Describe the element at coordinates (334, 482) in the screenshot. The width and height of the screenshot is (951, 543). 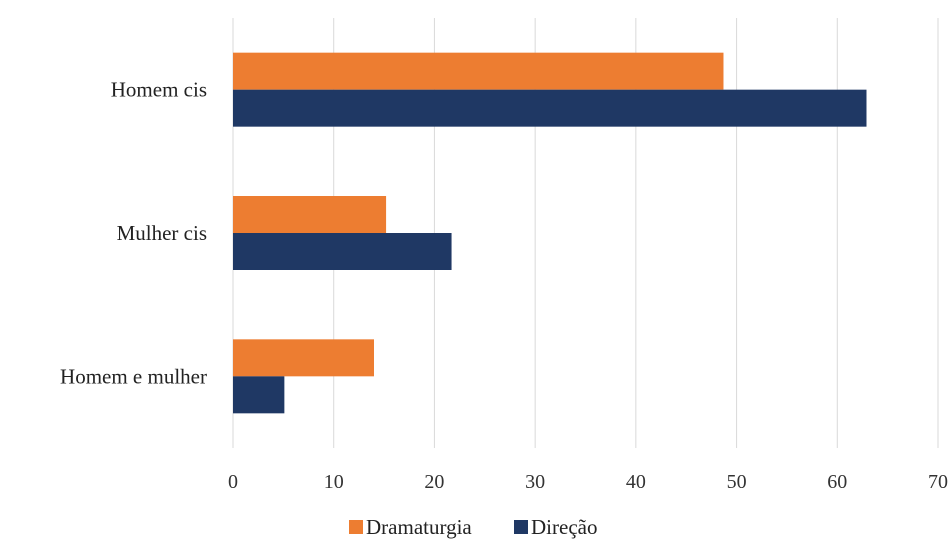
I see `x-tick-label-10: 10` at that location.